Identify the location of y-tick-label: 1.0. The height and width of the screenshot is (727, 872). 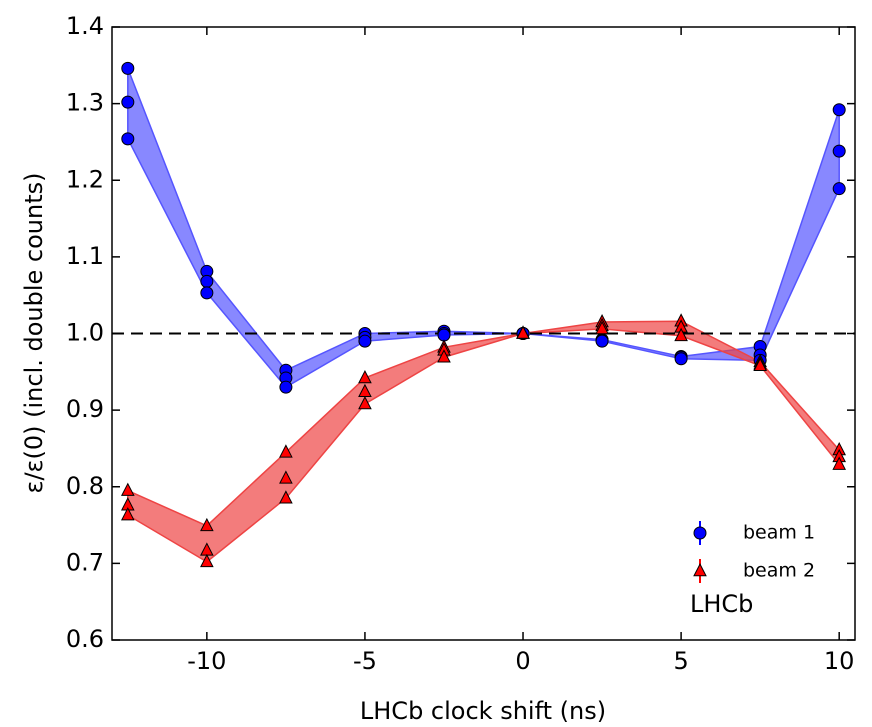
(85, 333).